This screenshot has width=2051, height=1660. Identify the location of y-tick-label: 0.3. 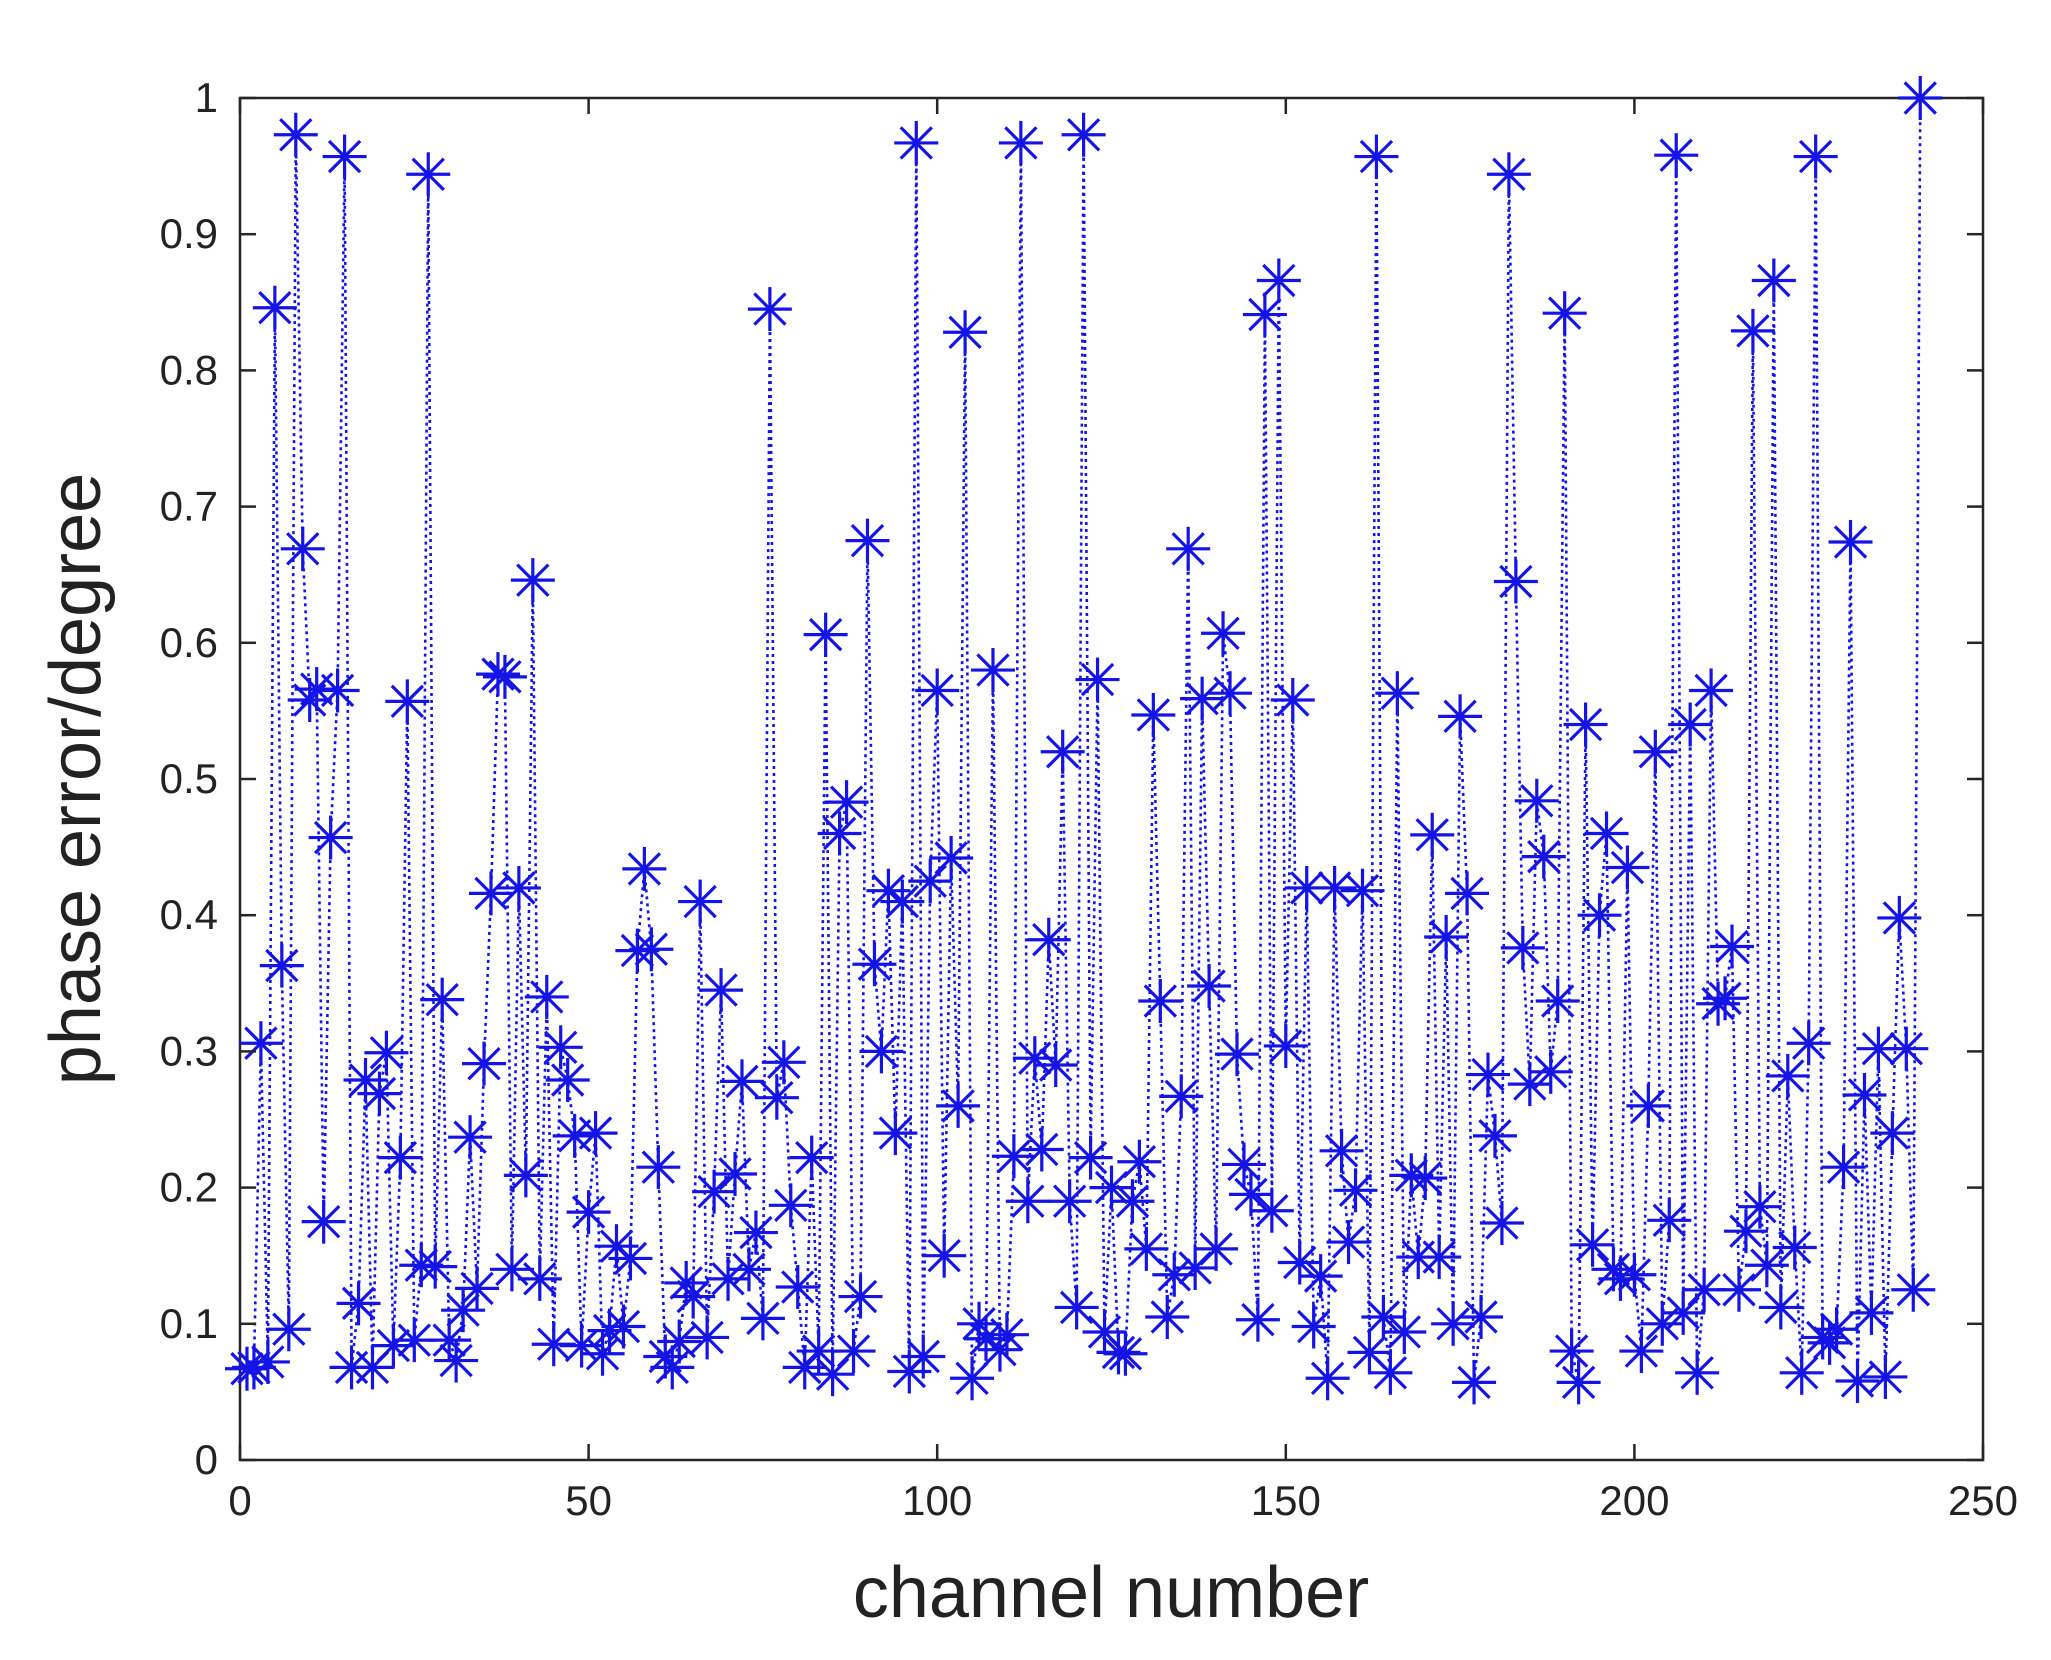
(189, 1050).